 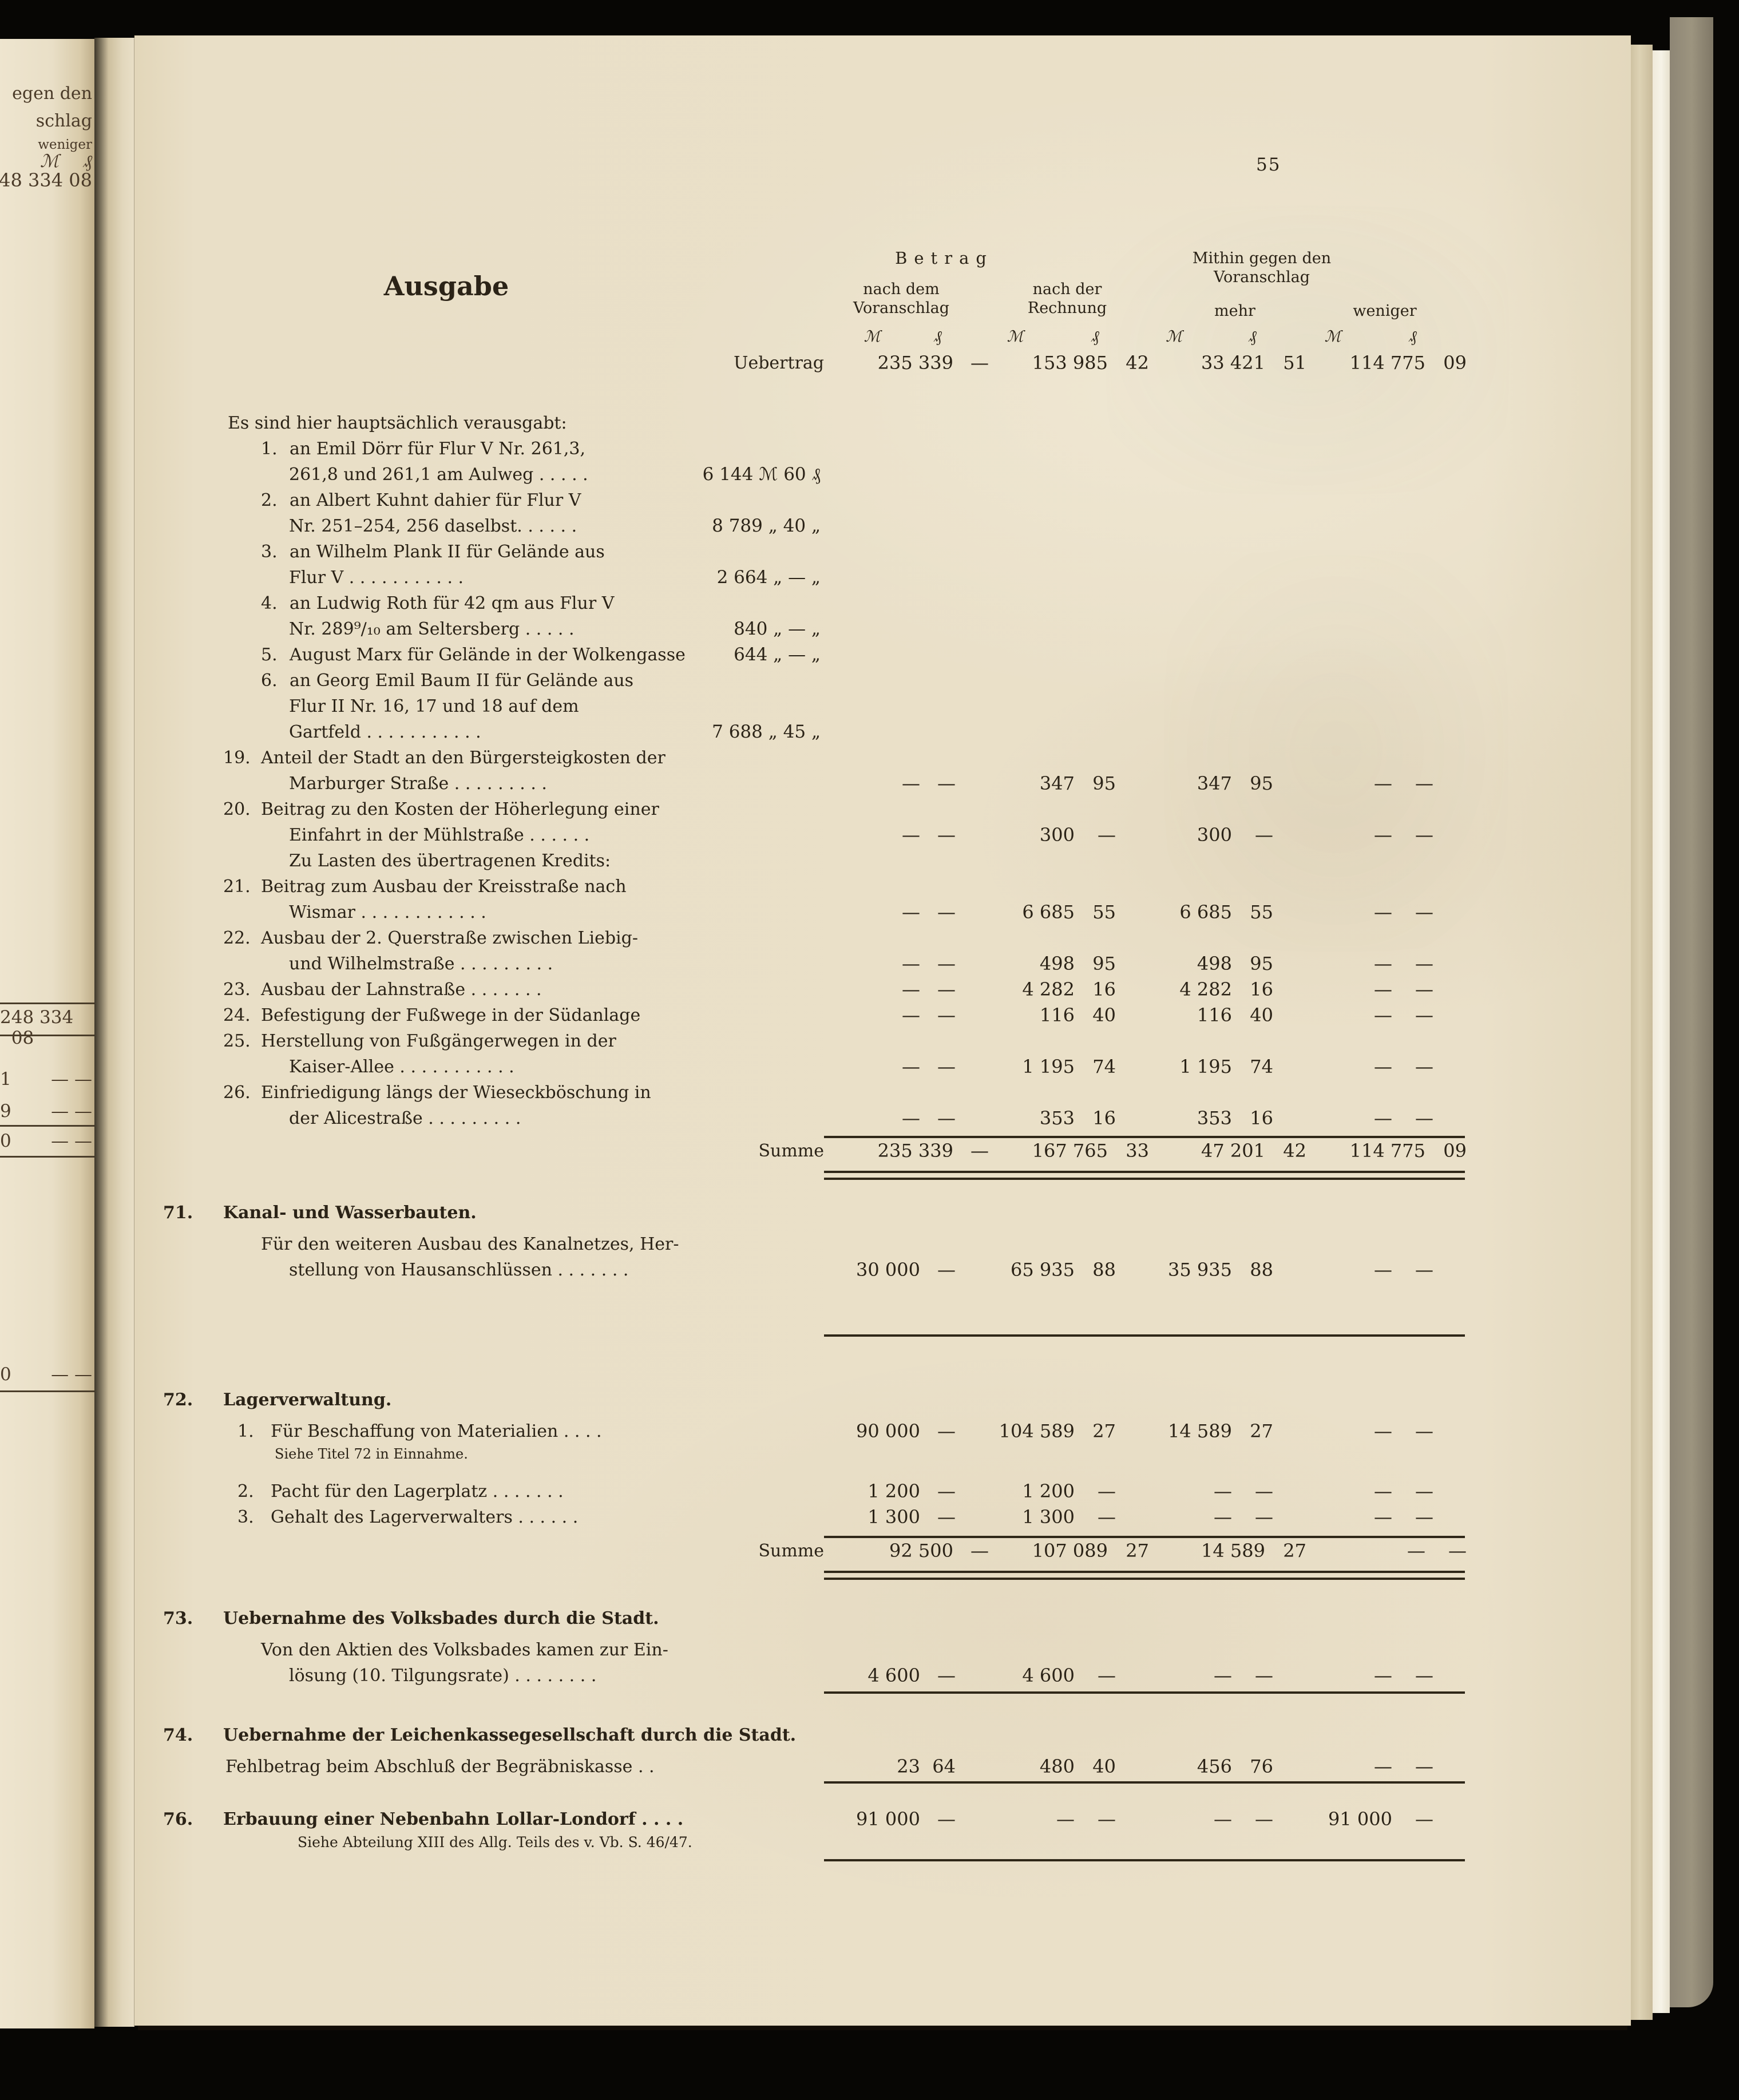 What do you see at coordinates (906, 1270) in the screenshot?
I see `amount-cell: 30 000—` at bounding box center [906, 1270].